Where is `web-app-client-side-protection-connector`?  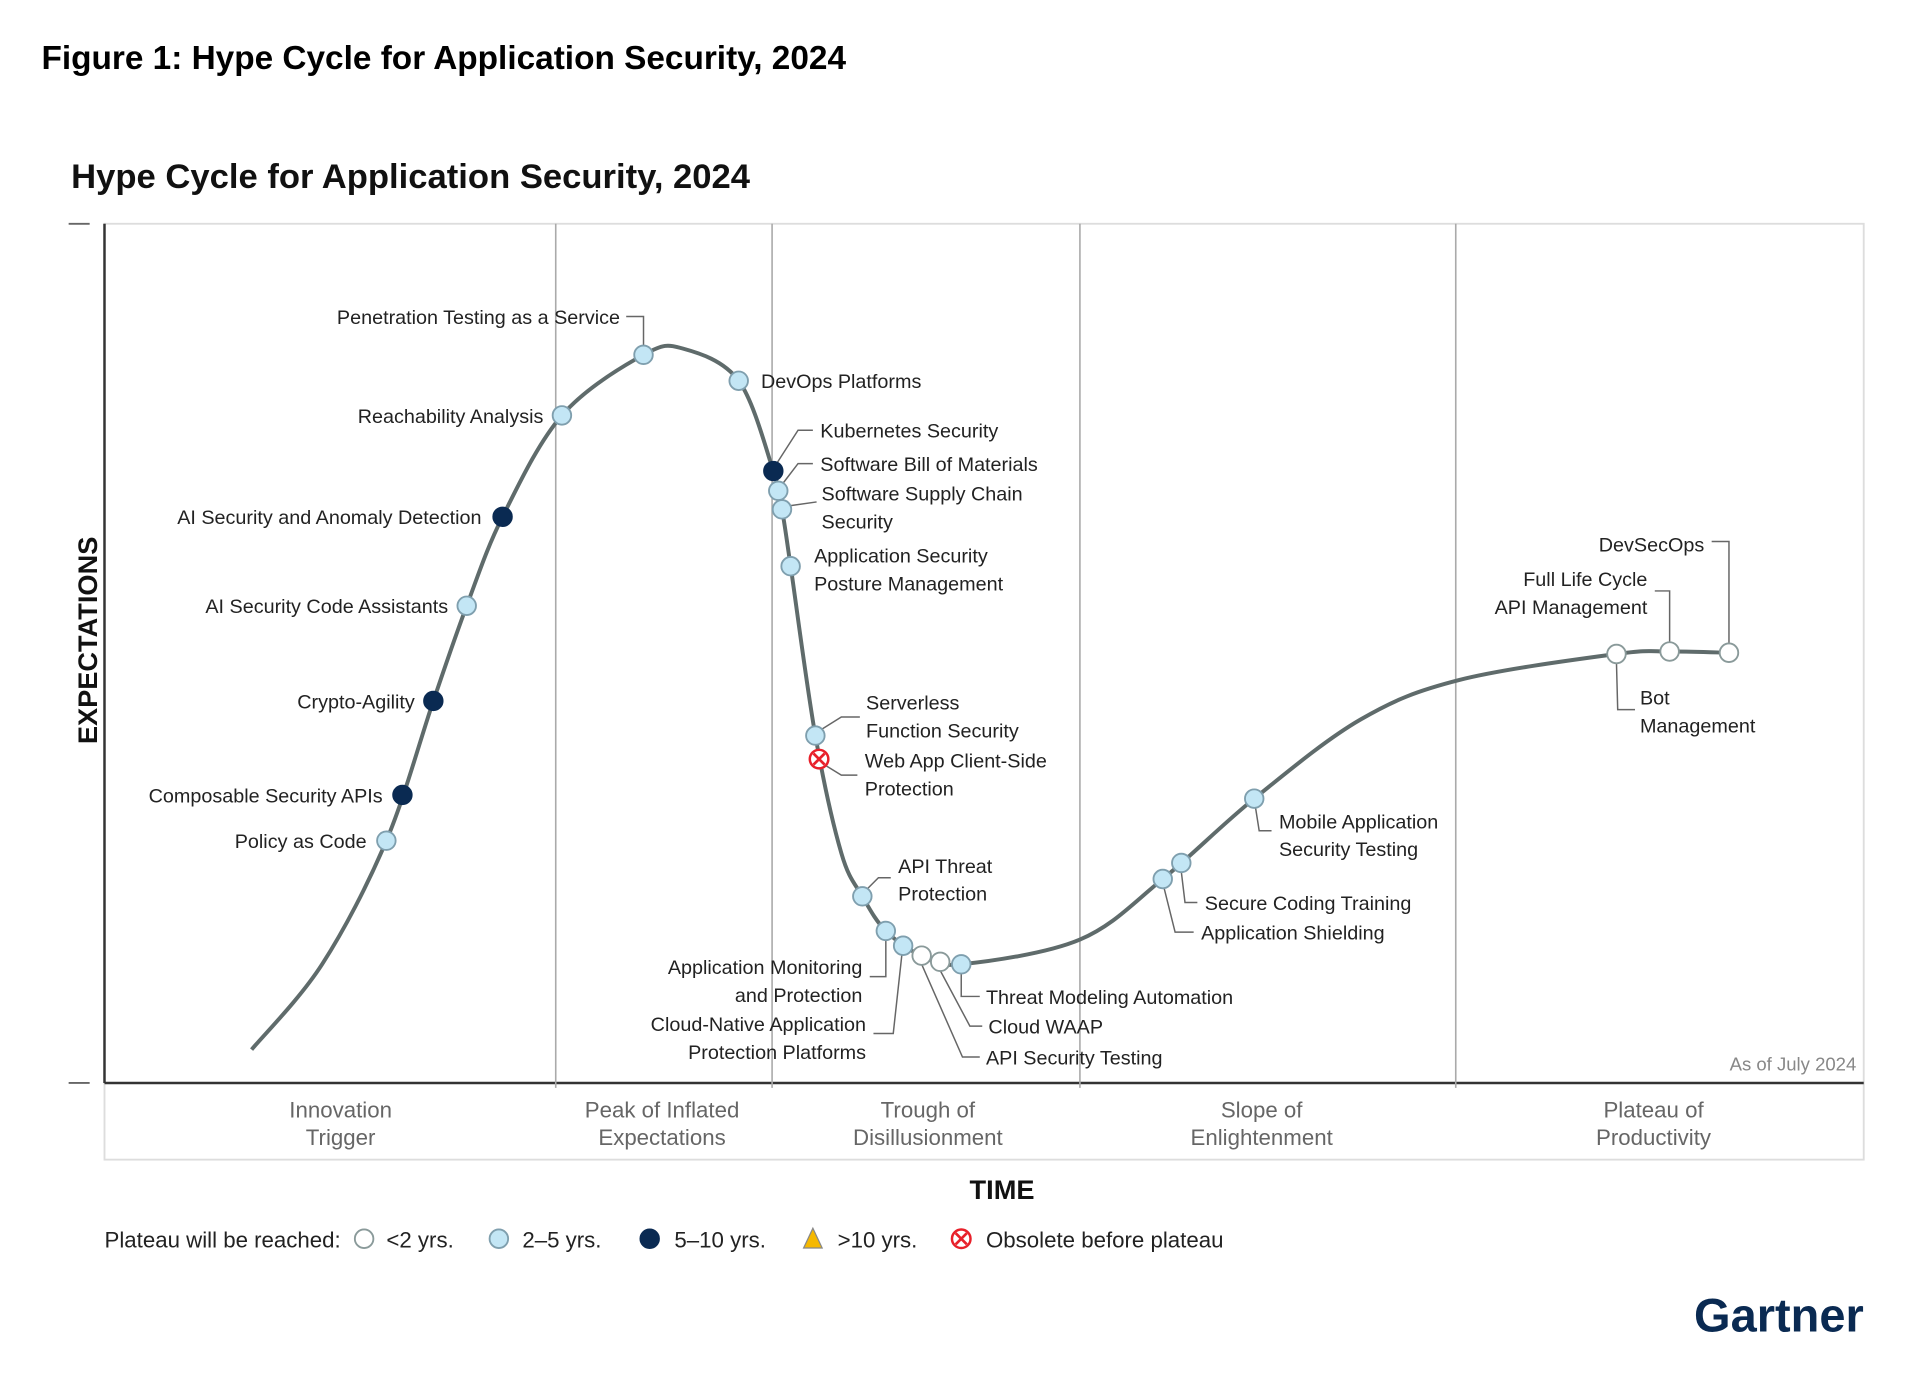 web-app-client-side-protection-connector is located at coordinates (841, 770).